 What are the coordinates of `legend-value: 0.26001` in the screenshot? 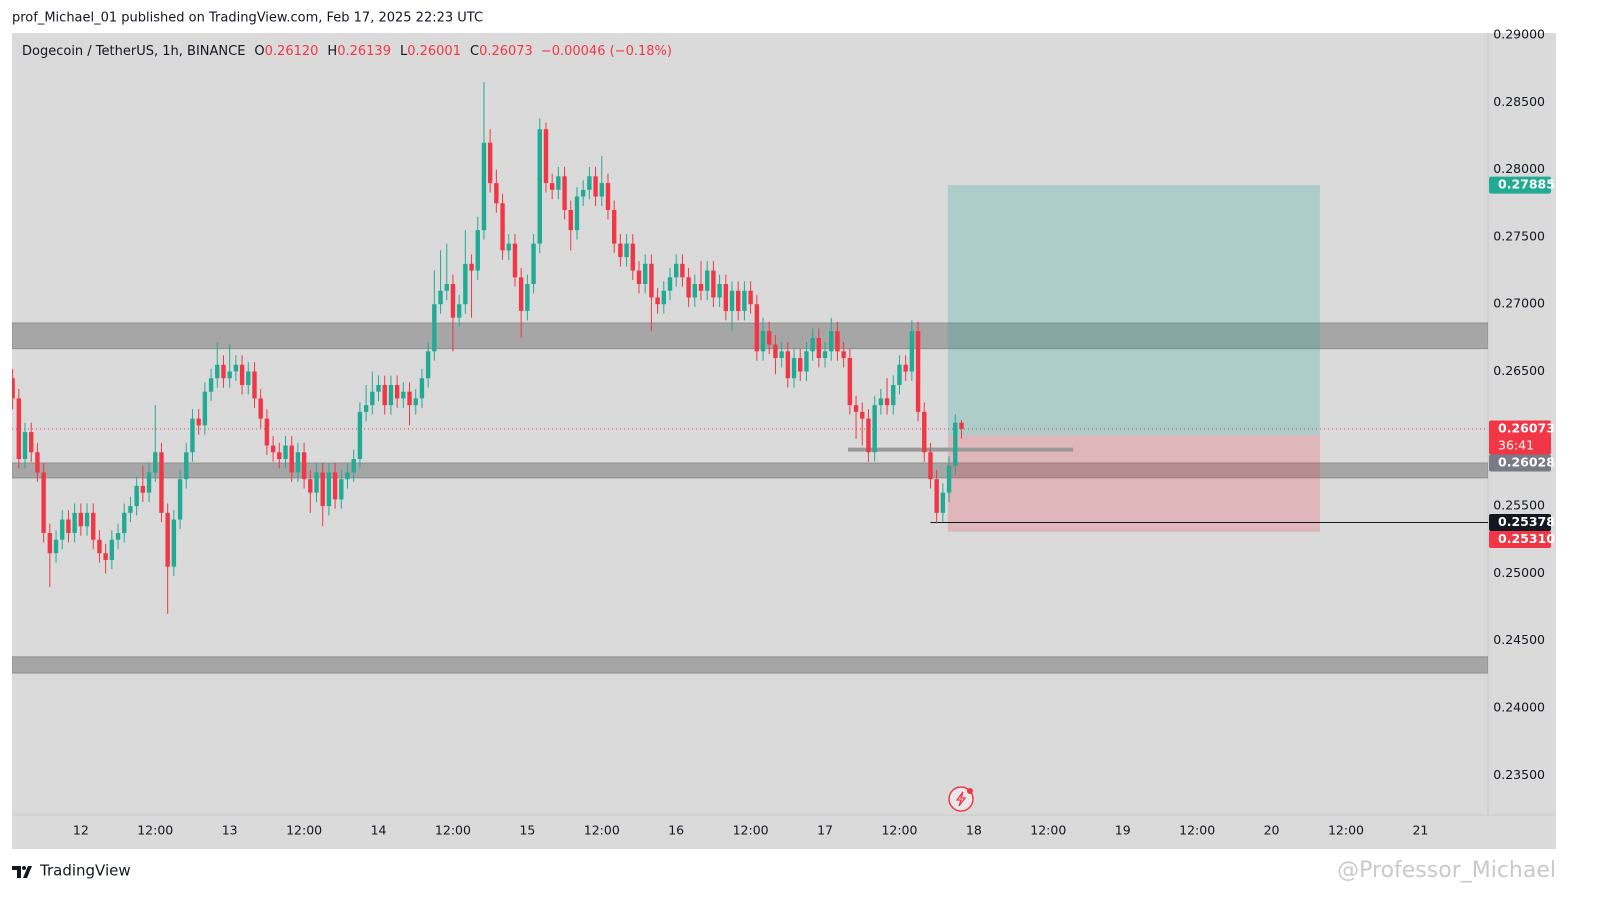 It's located at (434, 51).